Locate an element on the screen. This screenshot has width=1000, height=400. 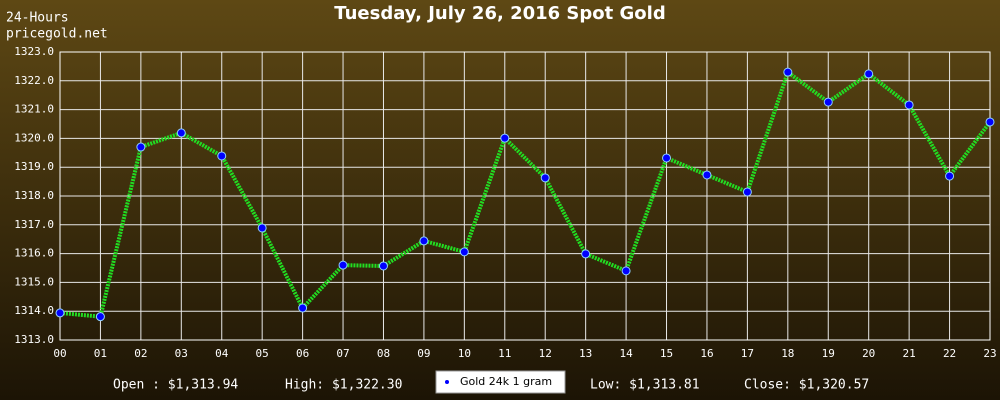
y-tick-label: 1313.0 is located at coordinates (34, 339).